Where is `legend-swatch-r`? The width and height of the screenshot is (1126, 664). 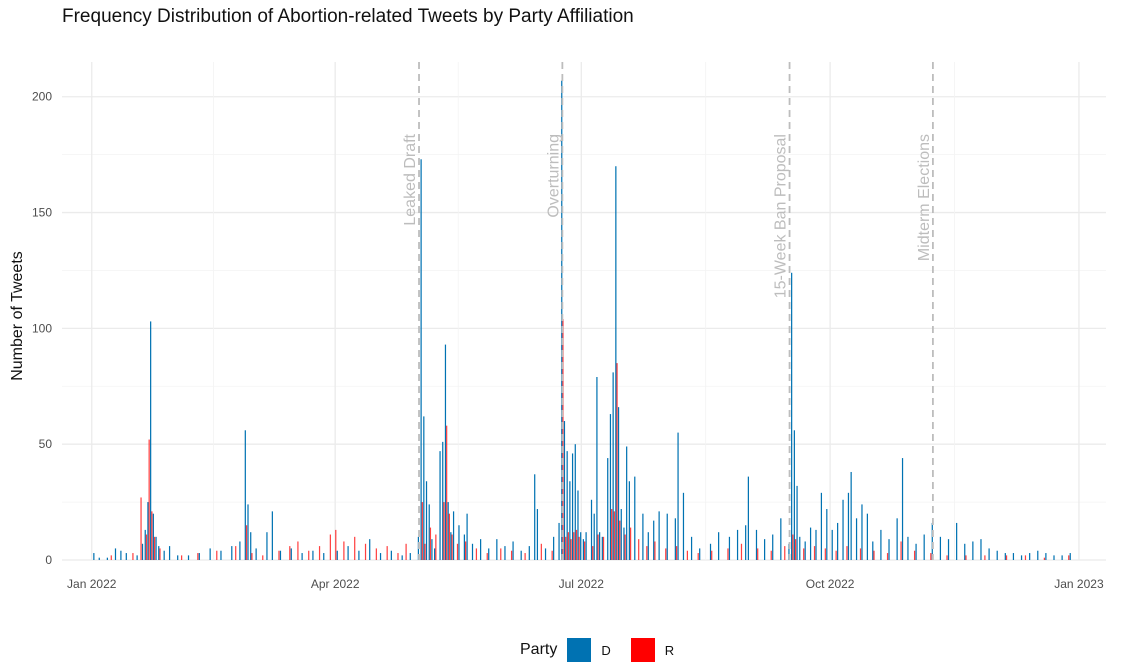 legend-swatch-r is located at coordinates (642, 650).